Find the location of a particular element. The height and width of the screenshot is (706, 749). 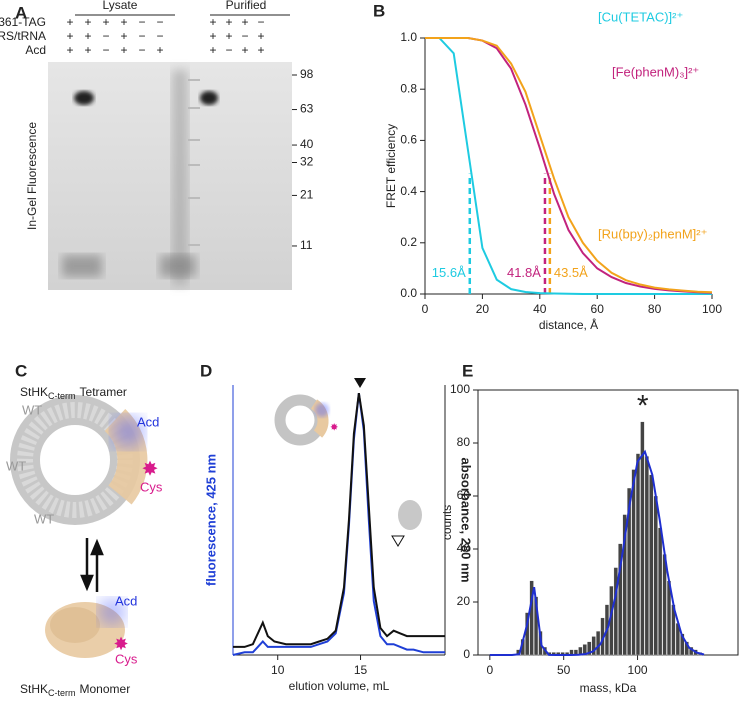

row-label: S361-TAG is located at coordinates (23, 22).